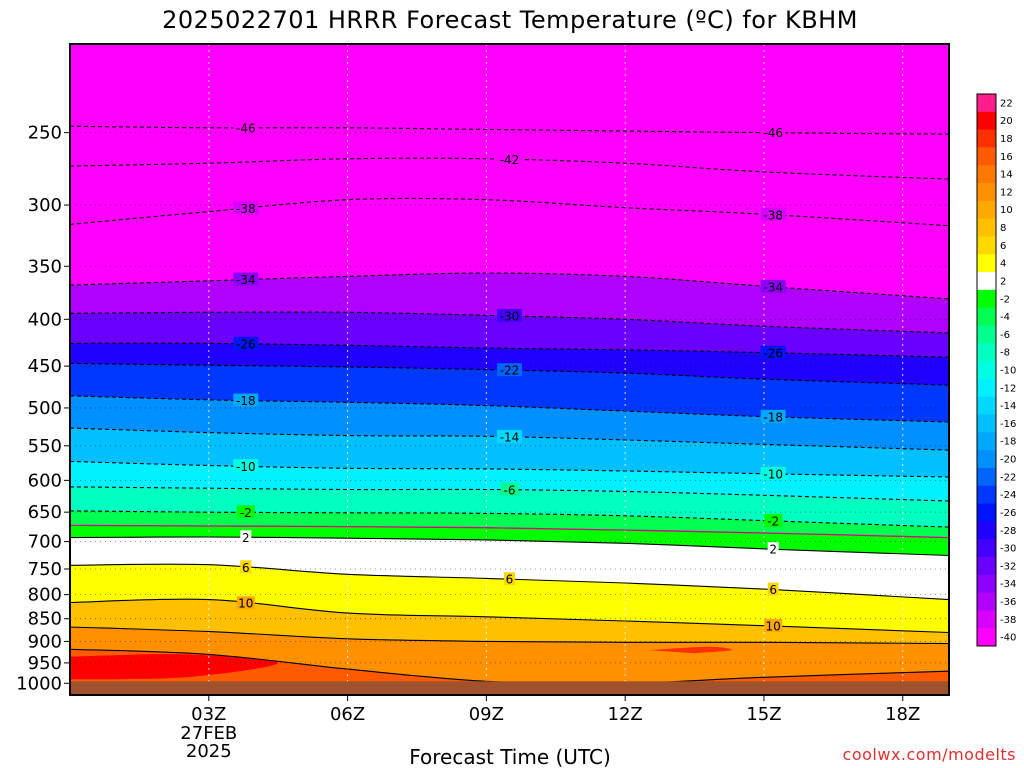  What do you see at coordinates (45, 366) in the screenshot?
I see `y-tick-label: 450` at bounding box center [45, 366].